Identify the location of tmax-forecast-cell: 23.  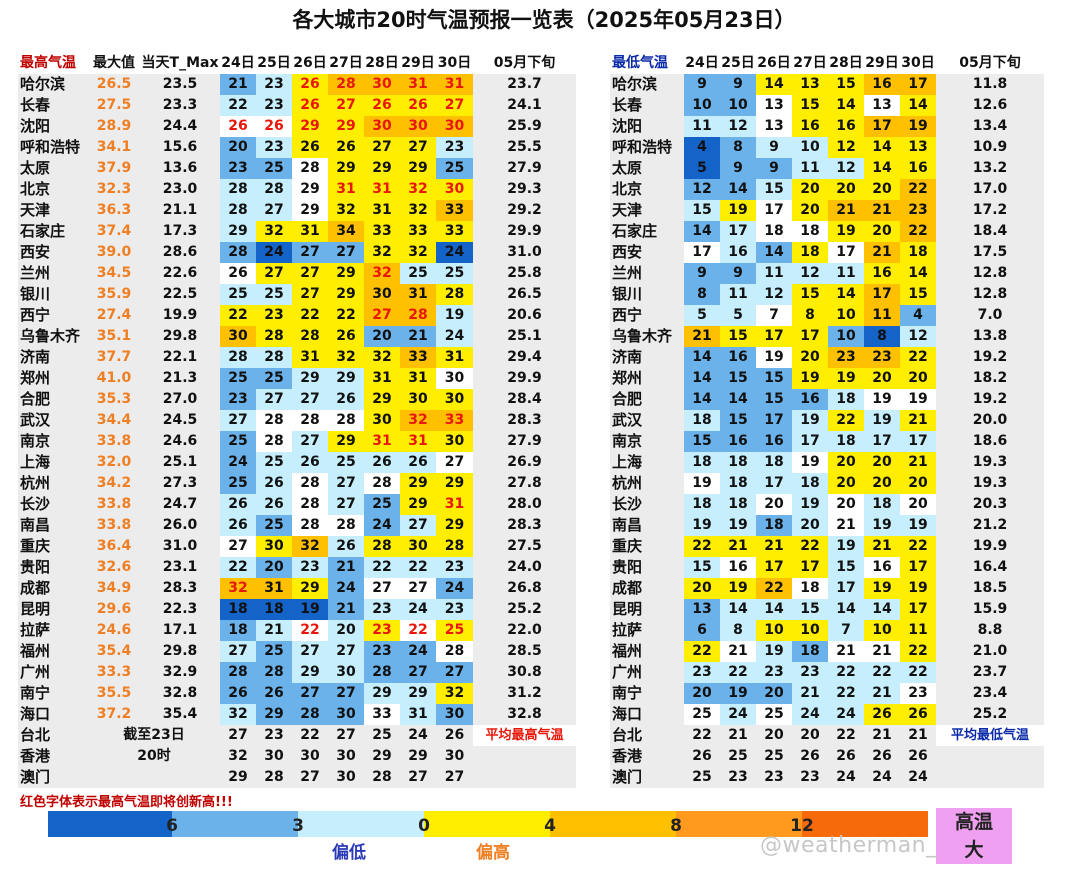
(274, 315).